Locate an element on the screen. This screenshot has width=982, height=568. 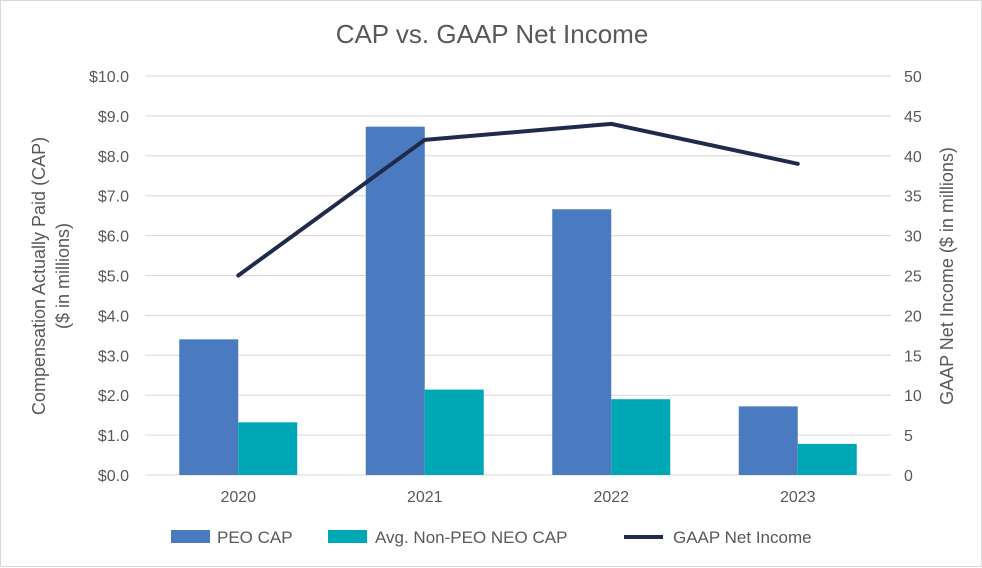
legend-label-peo-cap: PEO CAP is located at coordinates (255, 537).